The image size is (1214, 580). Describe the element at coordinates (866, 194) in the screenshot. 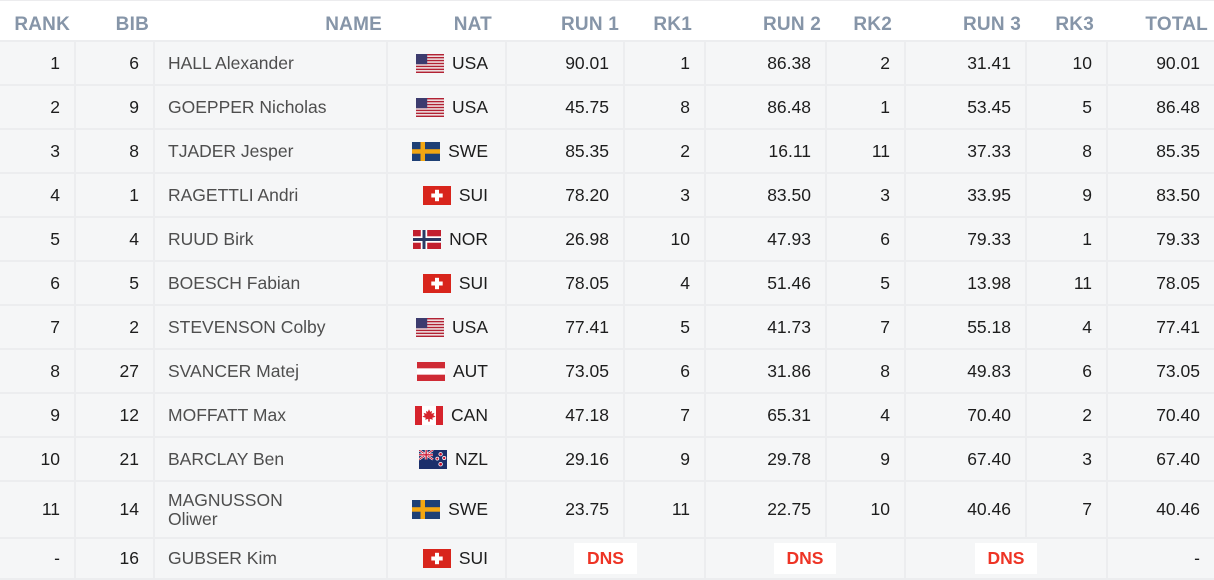

I see `run2-rank-cell: 3` at that location.